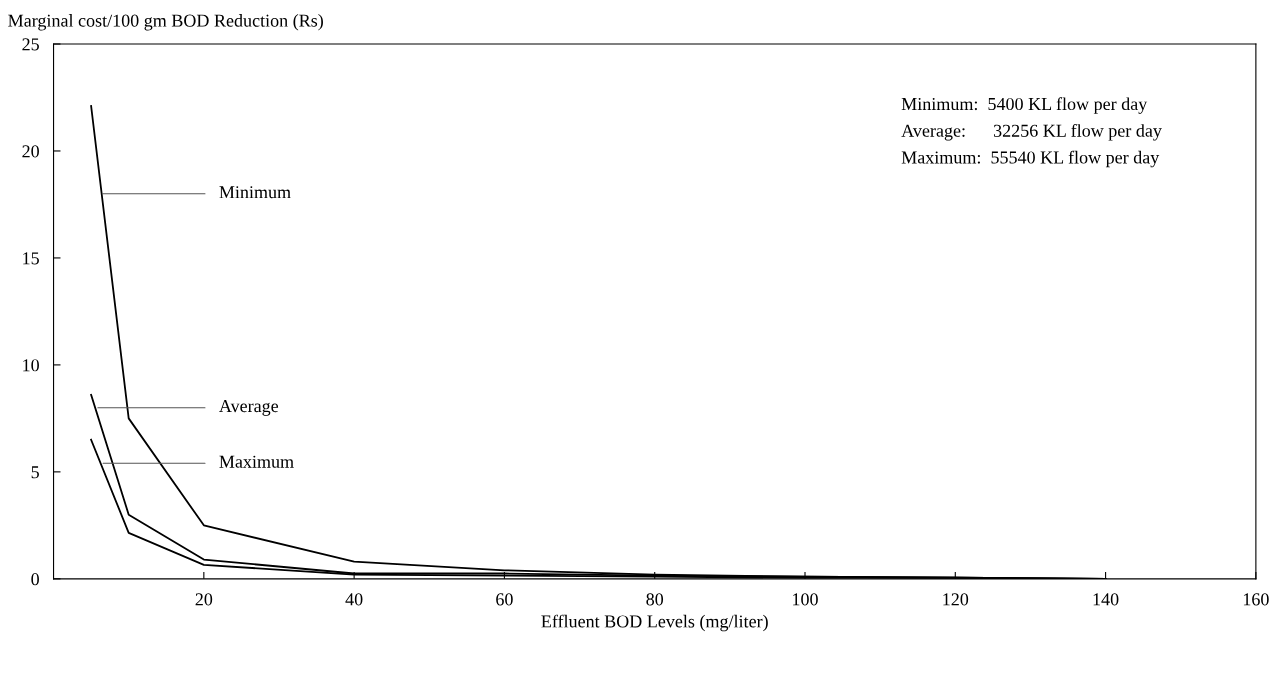 This screenshot has width=1275, height=677. I want to click on x-tick-label: 20, so click(204, 599).